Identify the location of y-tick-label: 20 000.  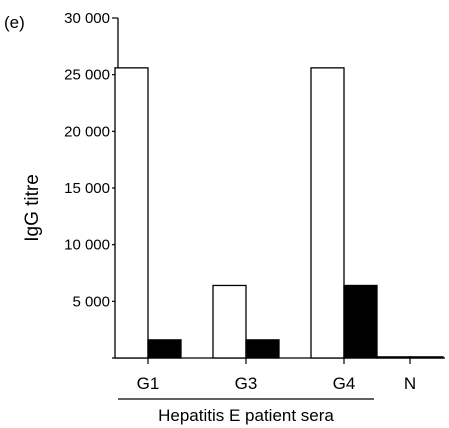
(87, 131).